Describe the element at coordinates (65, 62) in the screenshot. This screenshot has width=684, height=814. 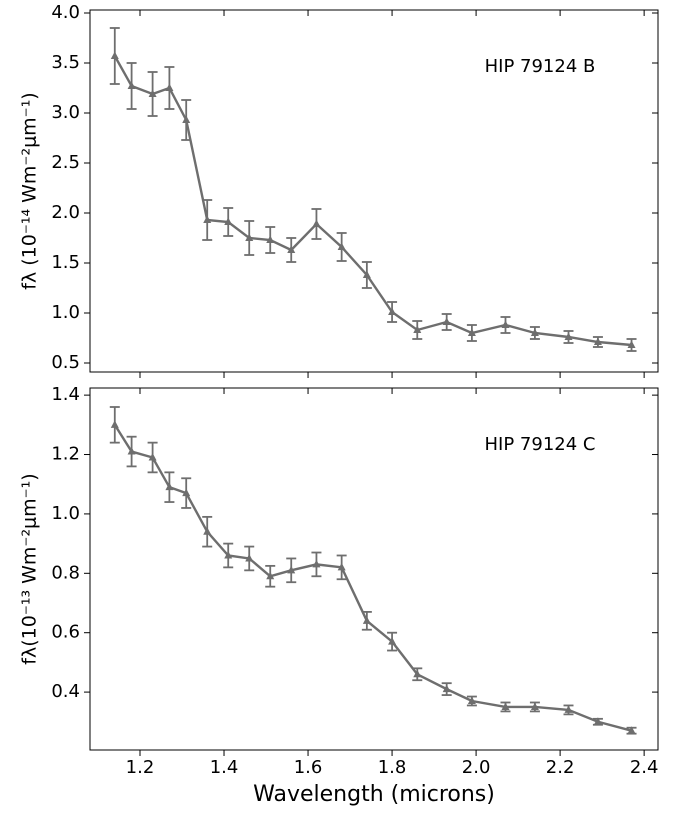
I see `y-tick-label: 3.5` at that location.